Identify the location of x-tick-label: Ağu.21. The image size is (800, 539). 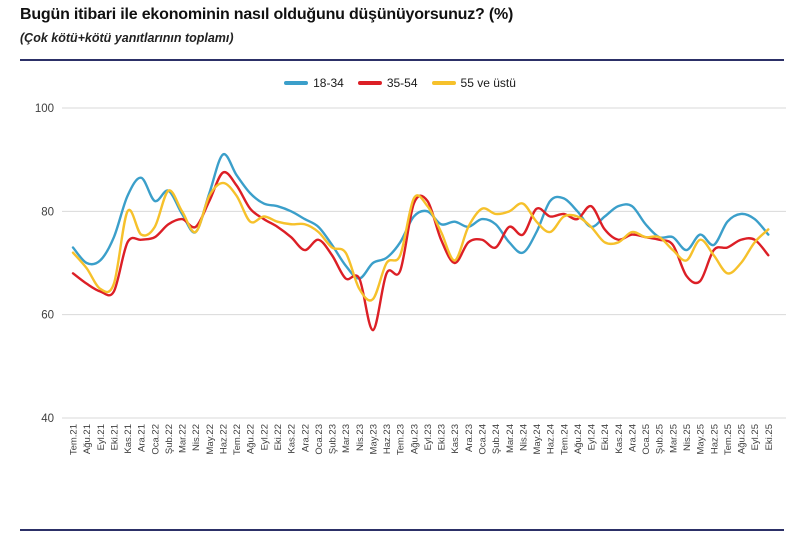
(87, 439).